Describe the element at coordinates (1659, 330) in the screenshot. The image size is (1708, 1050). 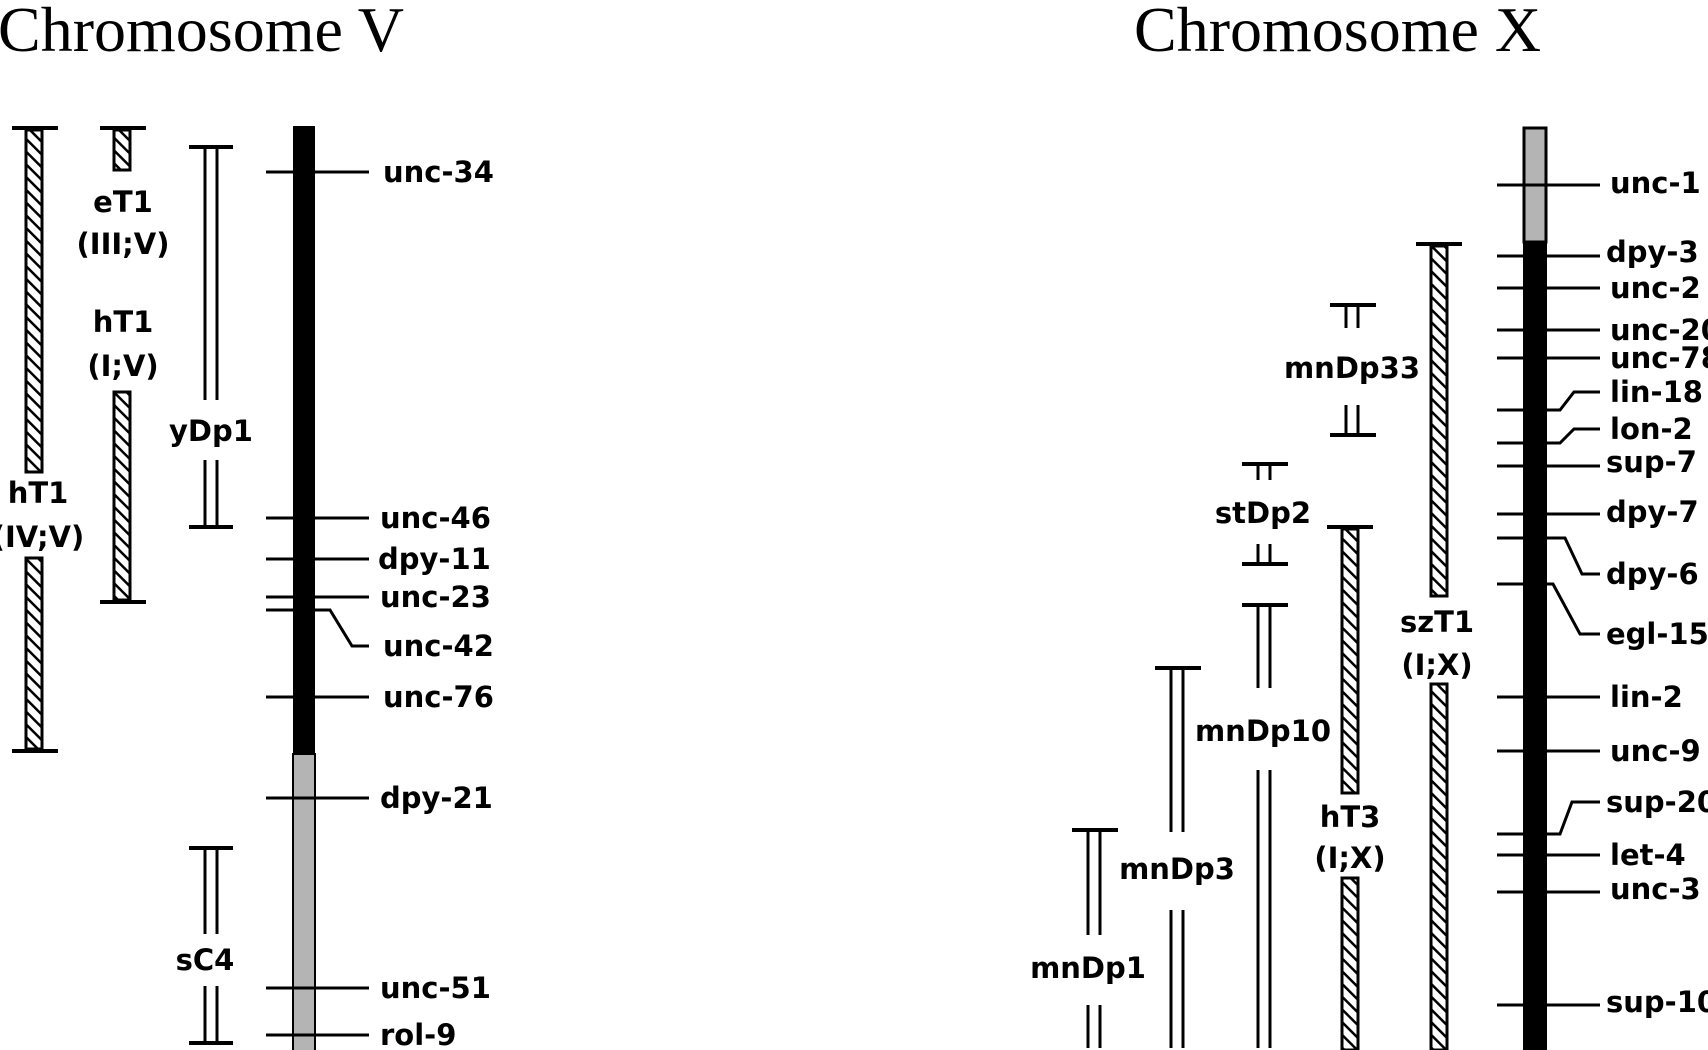
I see `gene-label: unc-20` at that location.